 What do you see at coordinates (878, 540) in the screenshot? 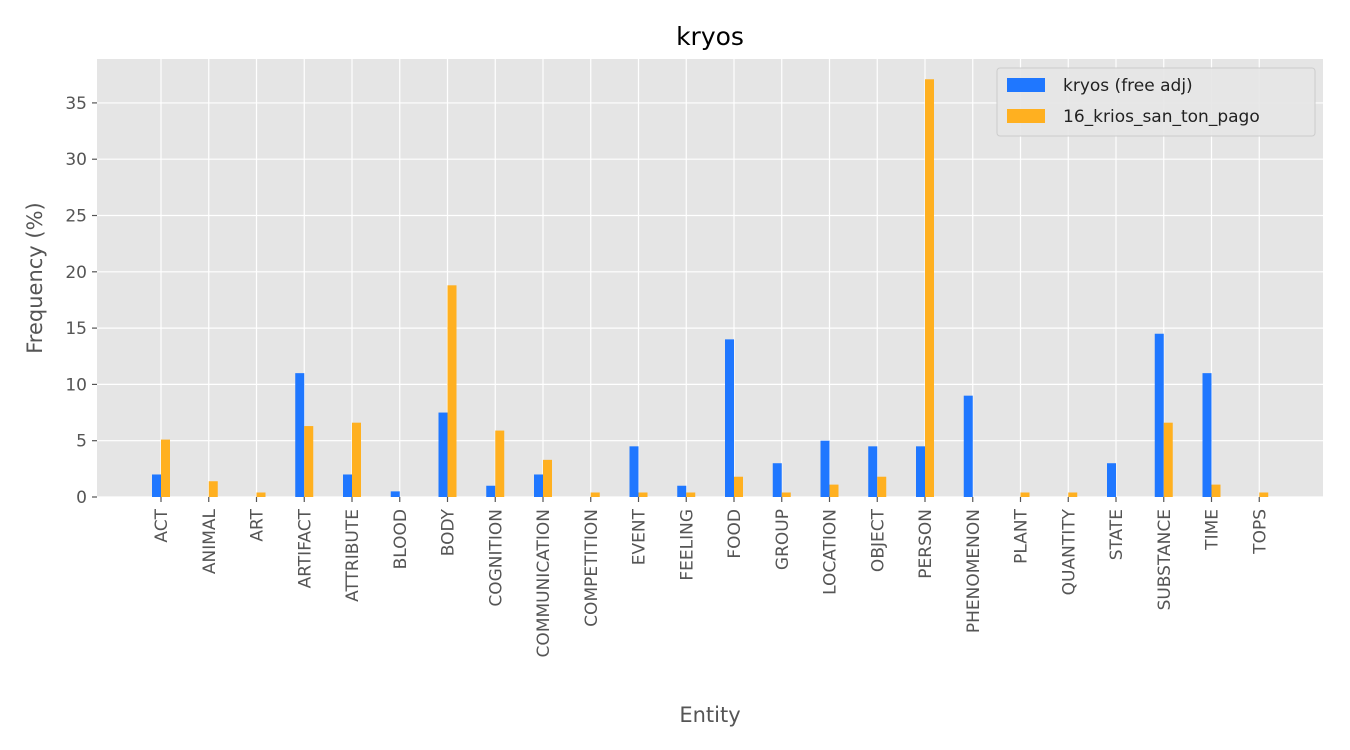
I see `x-tick-label: OBJECT` at bounding box center [878, 540].